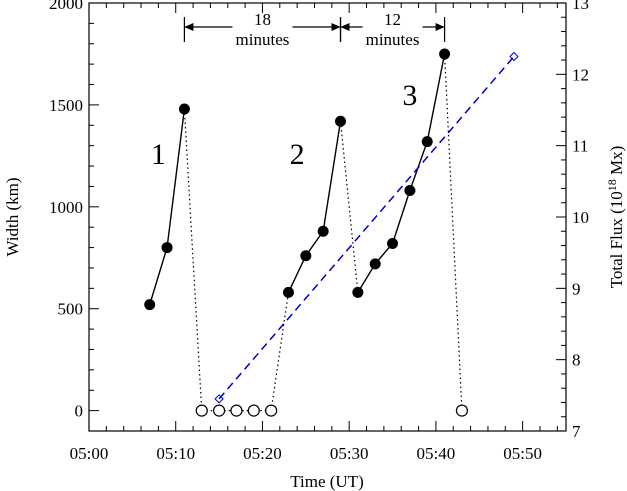  I want to click on y-tick-label-right: 13, so click(580, 6).